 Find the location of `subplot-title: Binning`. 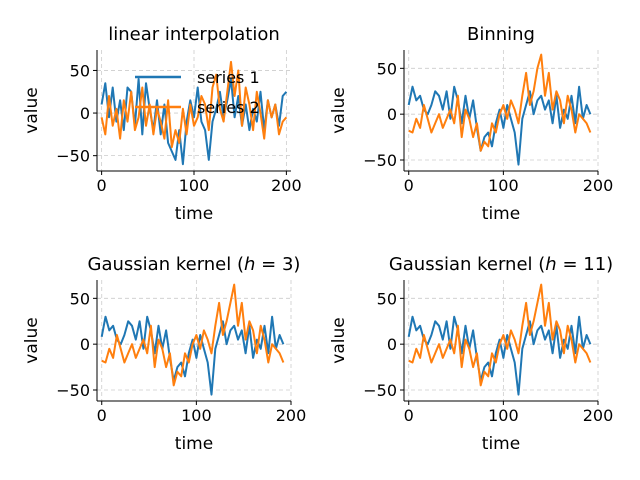

subplot-title: Binning is located at coordinates (501, 34).